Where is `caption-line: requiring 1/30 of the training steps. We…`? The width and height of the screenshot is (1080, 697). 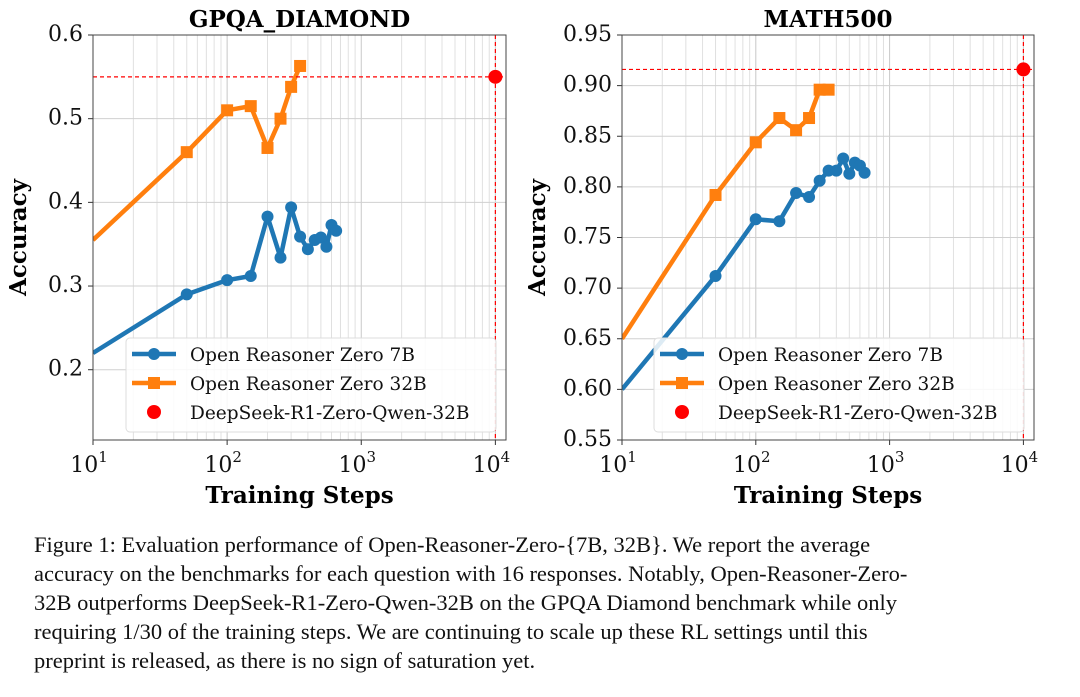
caption-line: requiring 1/30 of the training steps. We… is located at coordinates (451, 631).